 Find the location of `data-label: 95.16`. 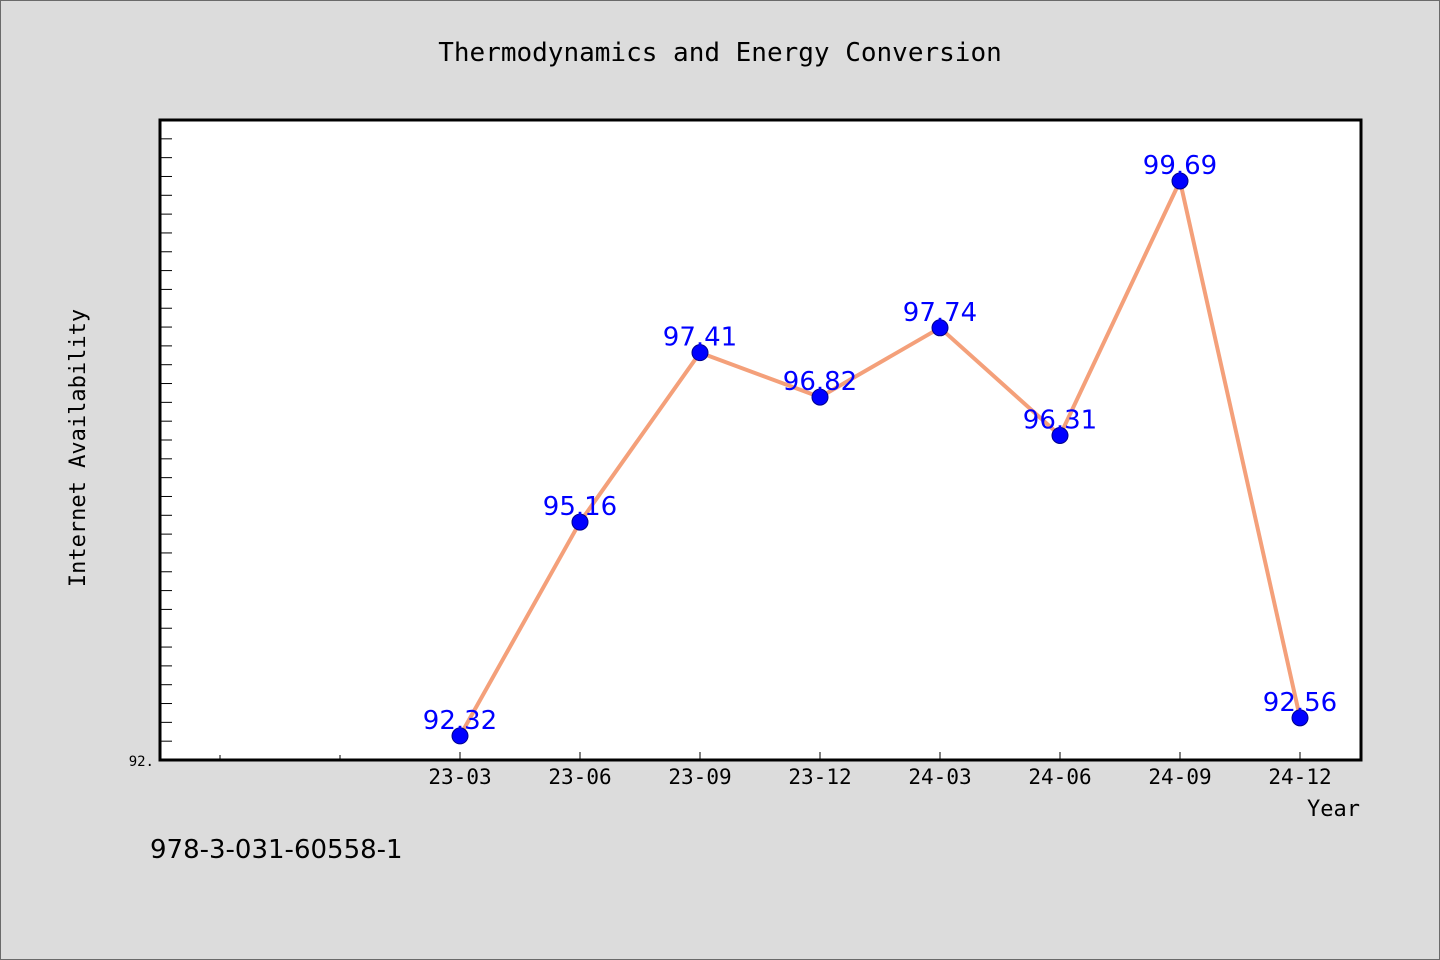

data-label: 95.16 is located at coordinates (580, 507).